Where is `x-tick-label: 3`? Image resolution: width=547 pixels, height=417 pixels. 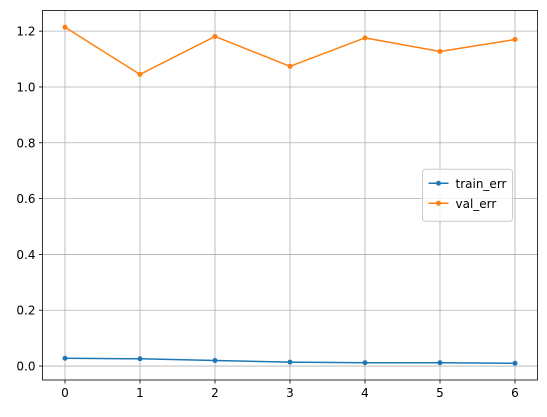 x-tick-label: 3 is located at coordinates (290, 393).